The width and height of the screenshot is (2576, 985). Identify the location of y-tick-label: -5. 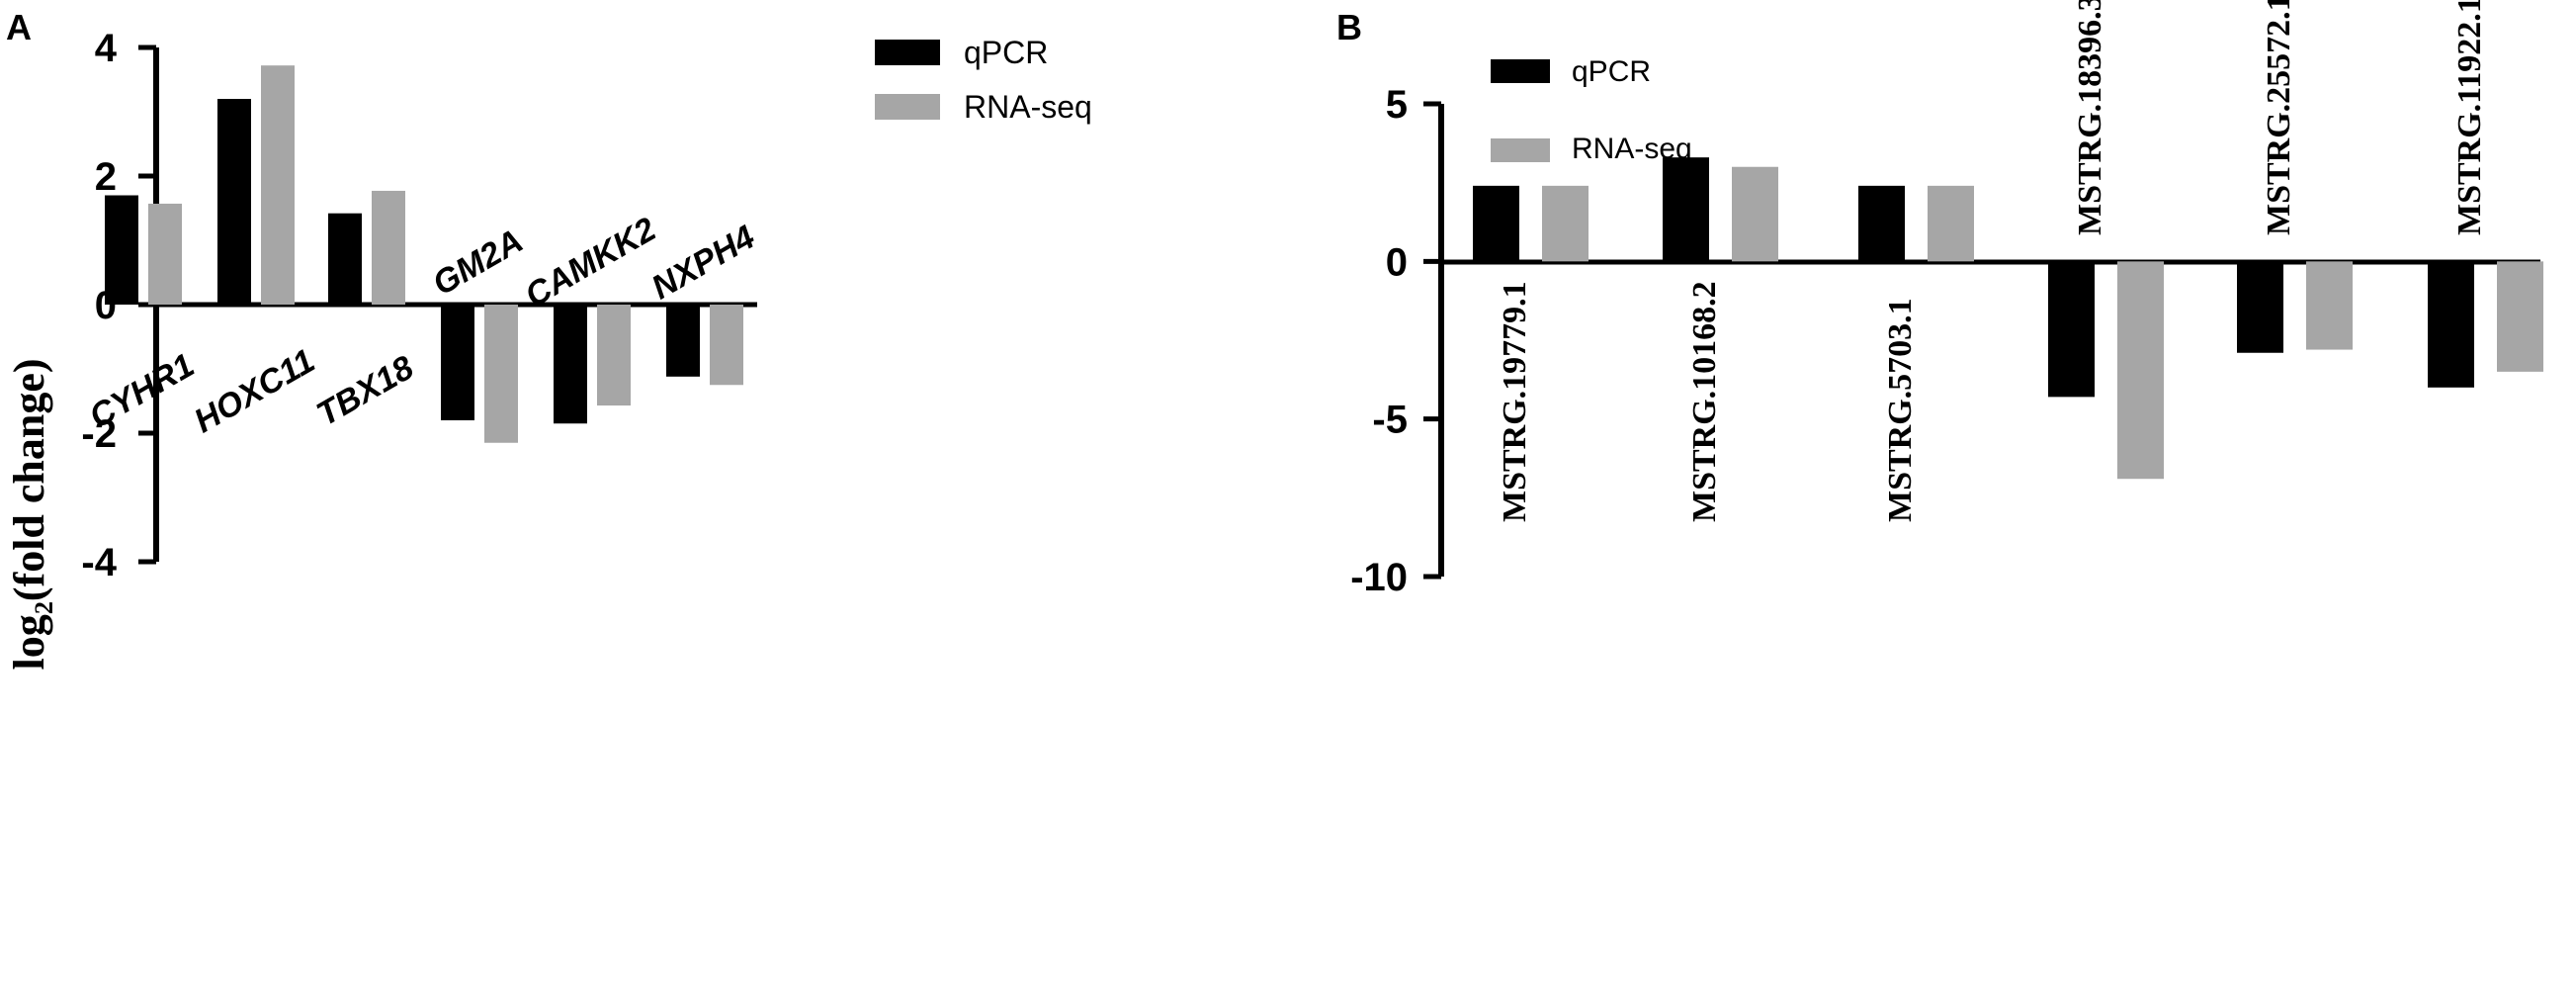
(1390, 421).